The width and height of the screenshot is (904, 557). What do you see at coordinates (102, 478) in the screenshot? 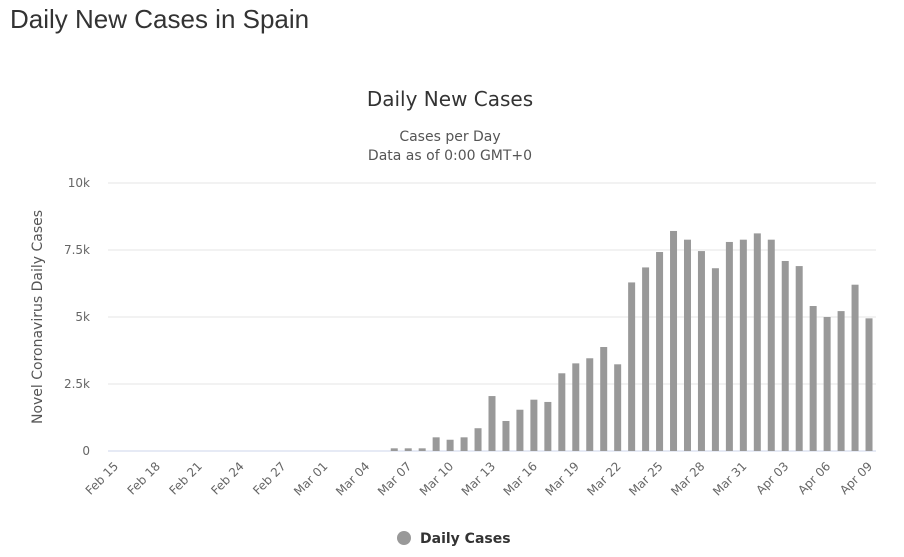
I see `x-tick-label: Feb 15` at bounding box center [102, 478].